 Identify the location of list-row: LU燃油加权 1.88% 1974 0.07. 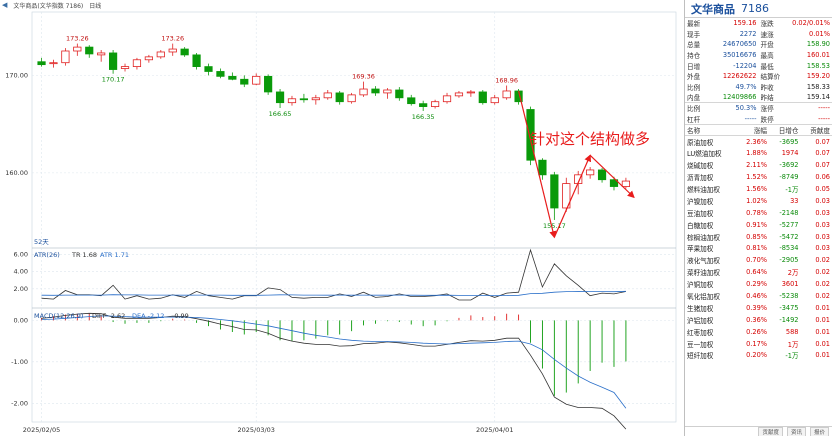
(758, 153).